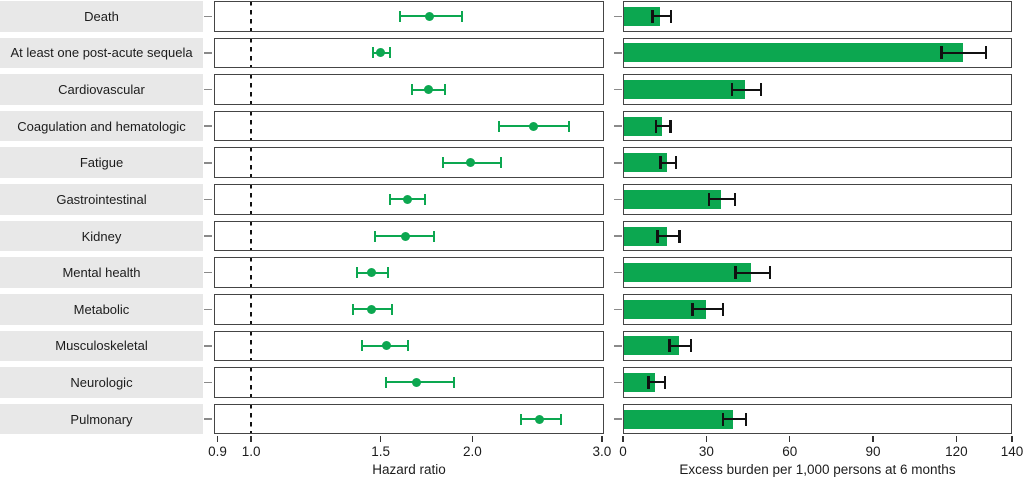 This screenshot has width=1023, height=484. I want to click on category-label: Musculoskeletal, so click(101, 346).